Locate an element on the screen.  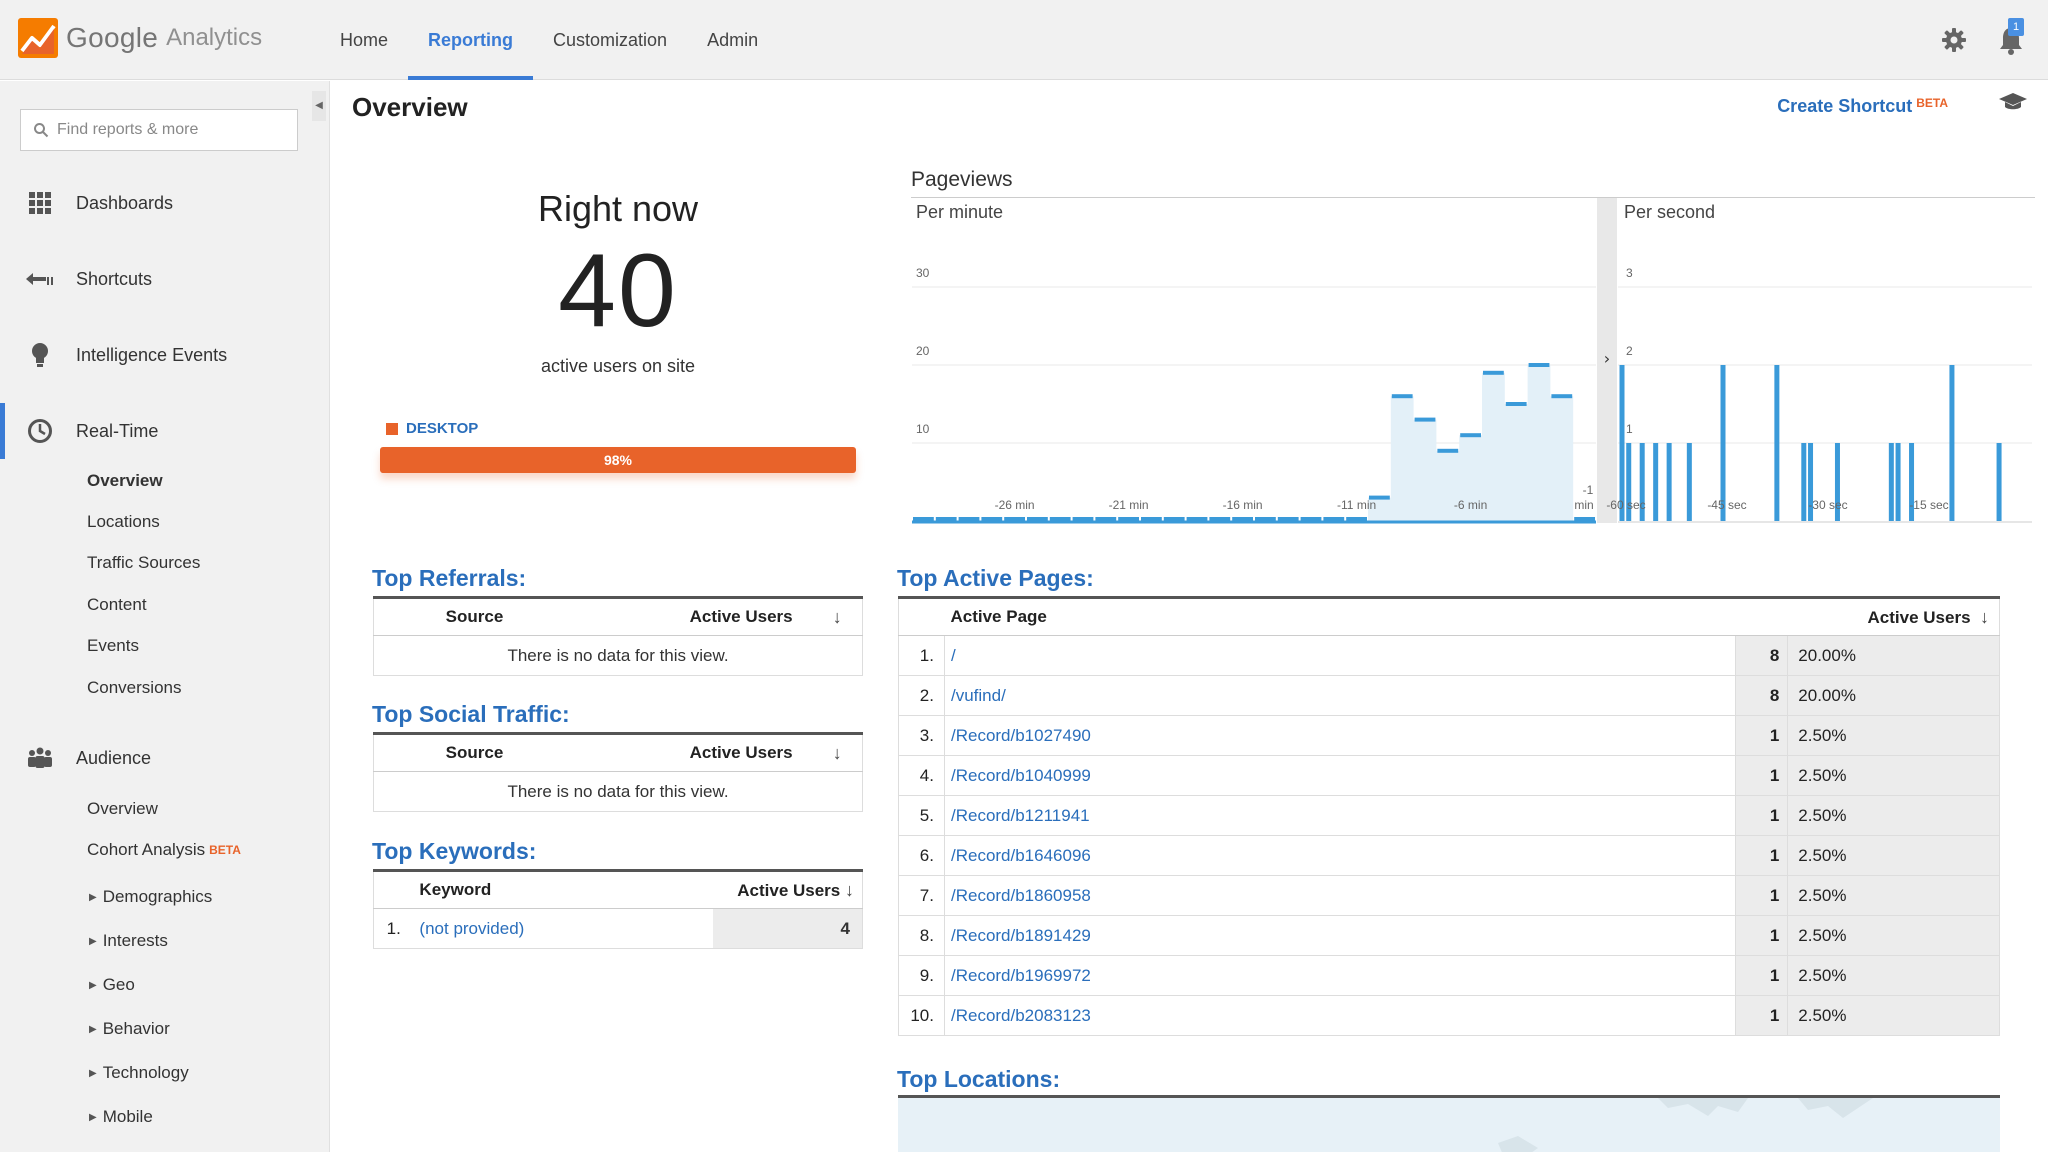
expand-chevron-icon: › is located at coordinates (1607, 358).